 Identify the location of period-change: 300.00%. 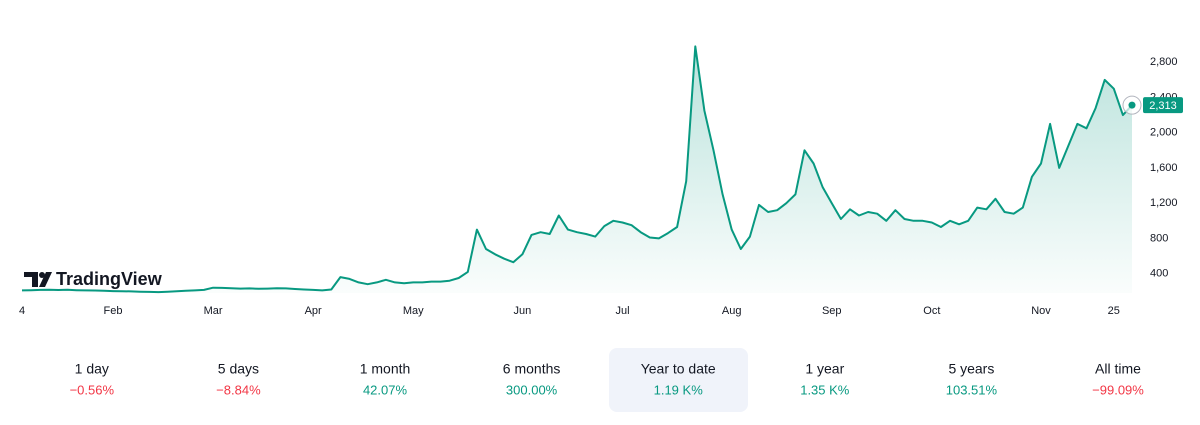
(532, 389).